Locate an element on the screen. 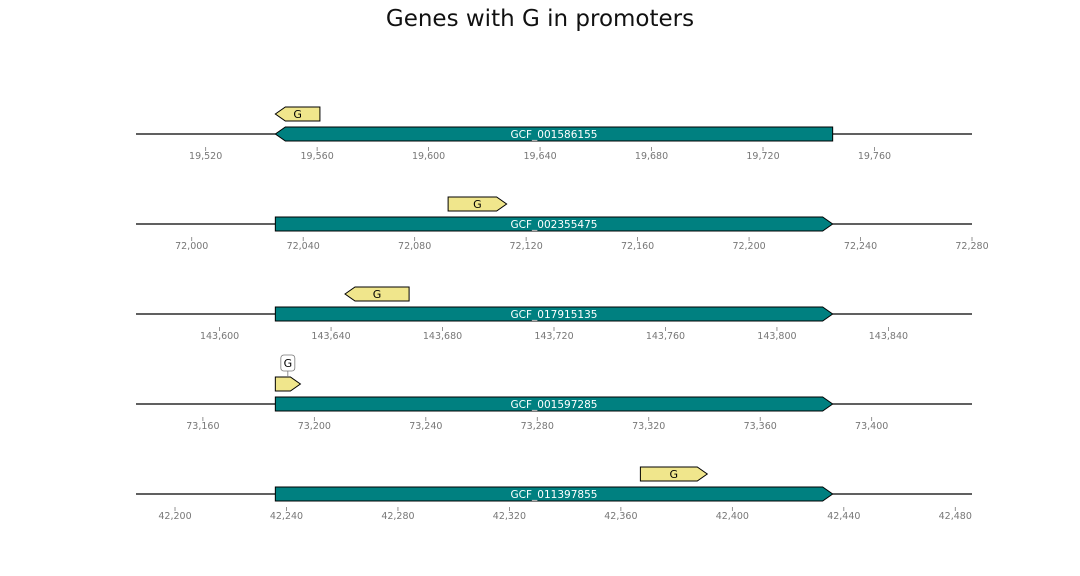 The width and height of the screenshot is (1080, 576). tick-label: 42,280 is located at coordinates (397, 516).